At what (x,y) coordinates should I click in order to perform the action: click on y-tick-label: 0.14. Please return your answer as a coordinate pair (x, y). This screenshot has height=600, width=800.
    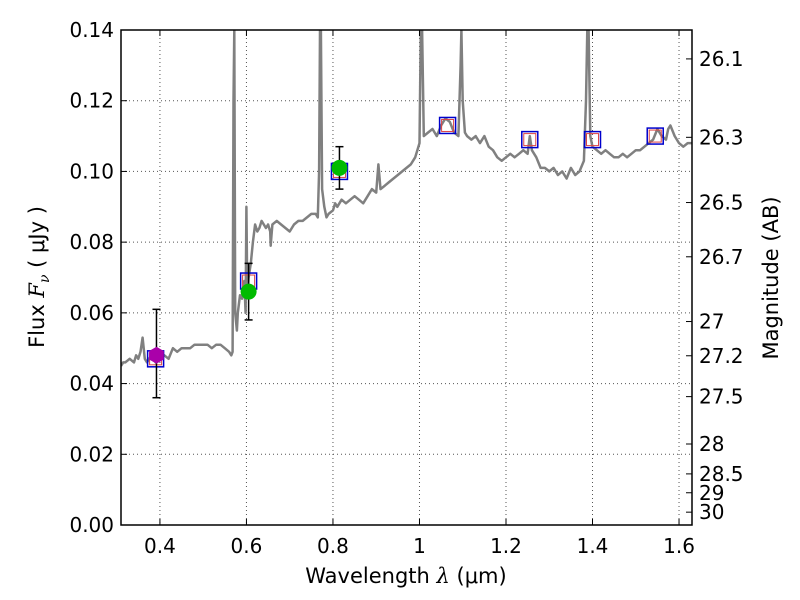
    Looking at the image, I should click on (91, 30).